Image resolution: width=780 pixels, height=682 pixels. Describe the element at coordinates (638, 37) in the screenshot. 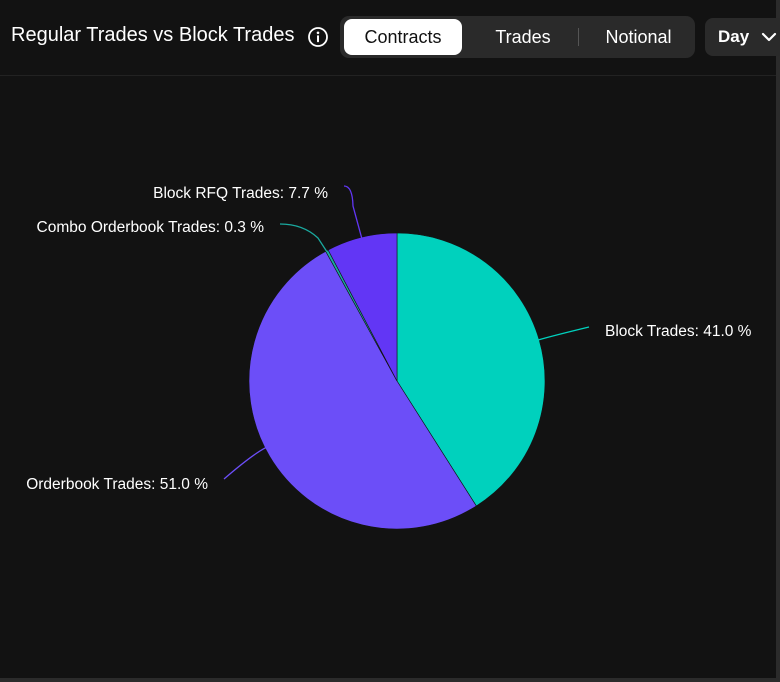

I see `tab-notional: Notional` at that location.